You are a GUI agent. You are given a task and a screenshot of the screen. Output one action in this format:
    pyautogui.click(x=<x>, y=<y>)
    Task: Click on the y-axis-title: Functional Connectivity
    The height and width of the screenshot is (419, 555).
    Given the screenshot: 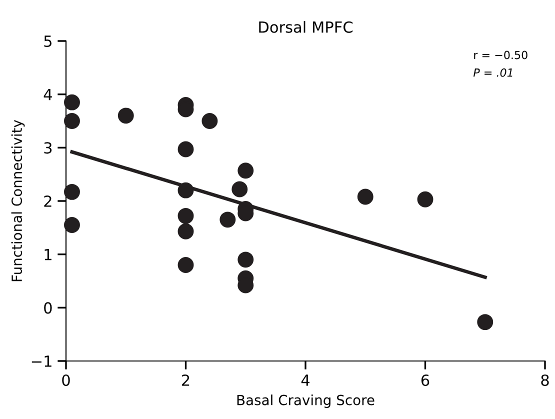 What is the action you would take?
    pyautogui.click(x=18, y=201)
    